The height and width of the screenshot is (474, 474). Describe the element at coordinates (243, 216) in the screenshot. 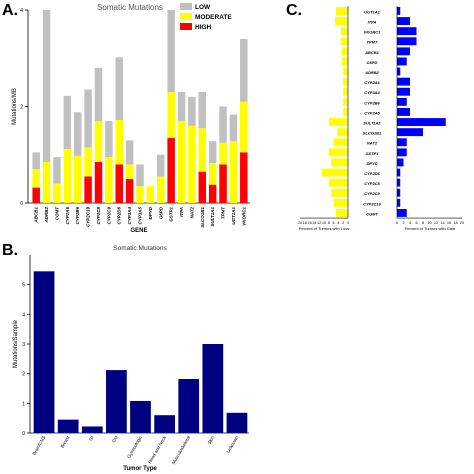

I see `chart-a-x-tick-label: VKORC1` at that location.